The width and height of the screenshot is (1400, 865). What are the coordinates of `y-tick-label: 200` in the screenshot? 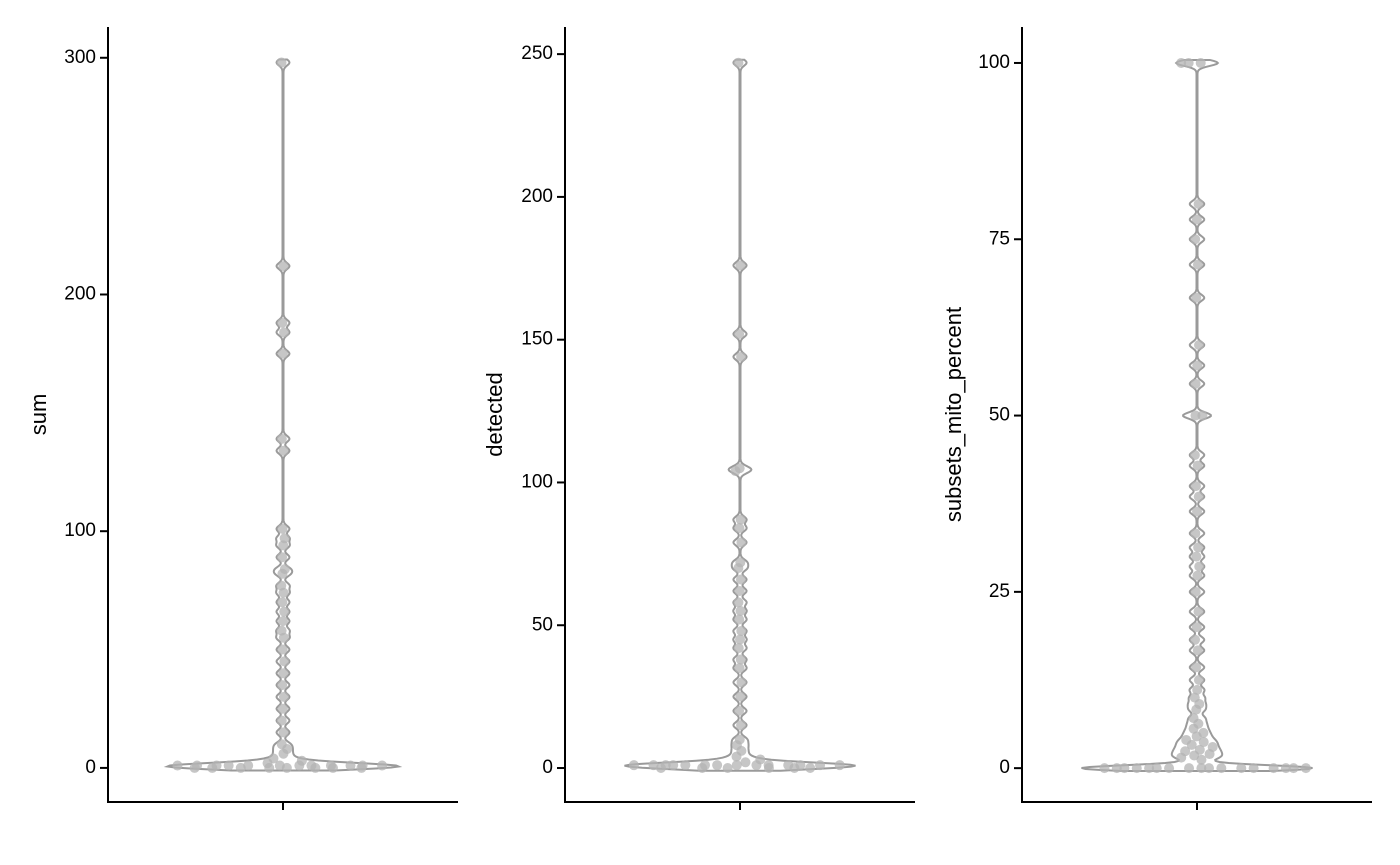 It's located at (537, 196).